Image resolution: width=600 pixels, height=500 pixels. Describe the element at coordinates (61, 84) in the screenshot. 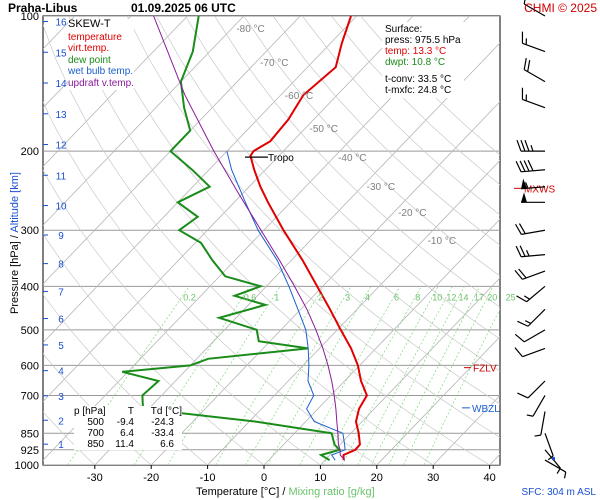

I see `altitude-tick-label: 14` at that location.